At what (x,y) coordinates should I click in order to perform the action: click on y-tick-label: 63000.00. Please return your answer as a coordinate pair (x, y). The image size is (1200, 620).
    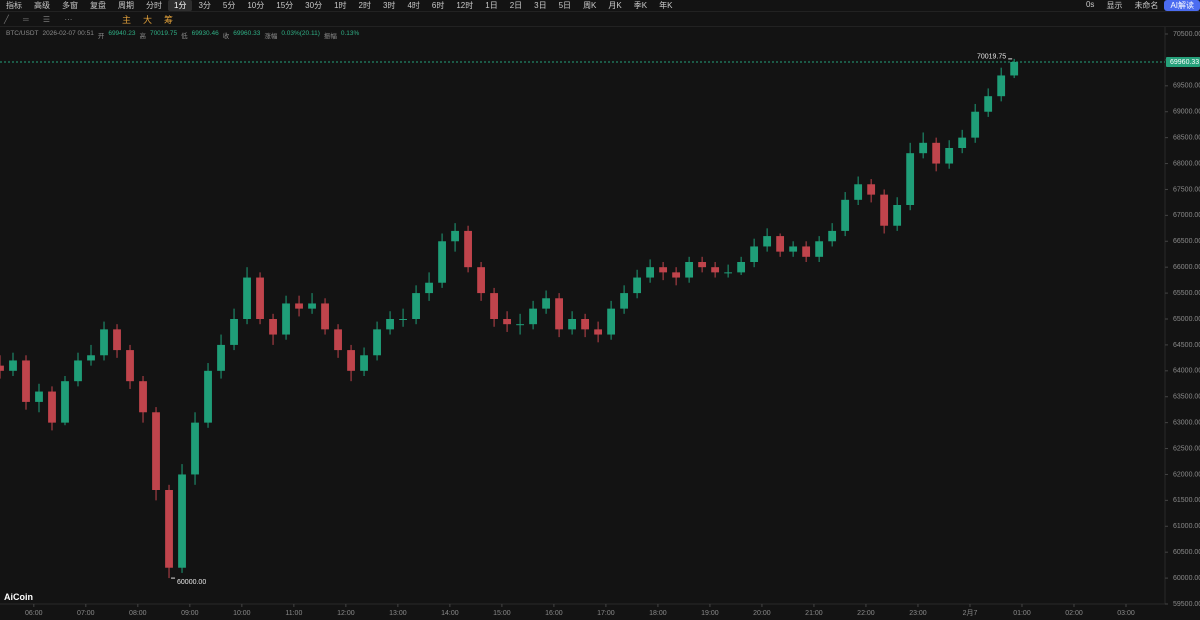
    Looking at the image, I should click on (1186, 422).